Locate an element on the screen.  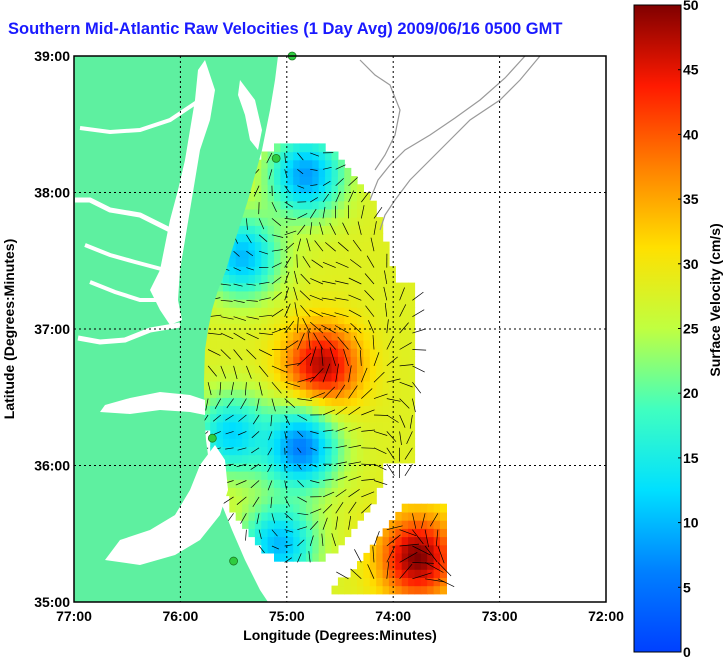
station-marker is located at coordinates (276, 158).